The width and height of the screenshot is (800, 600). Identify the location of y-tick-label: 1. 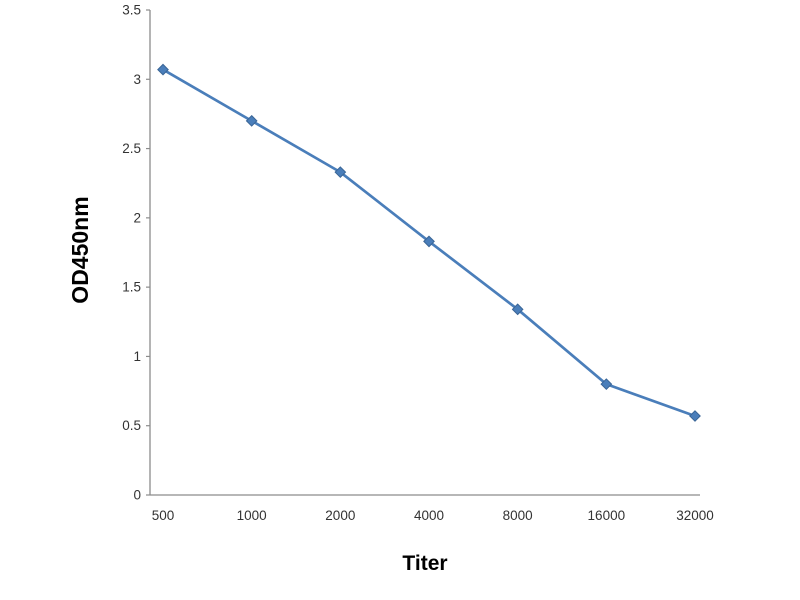
(137, 356).